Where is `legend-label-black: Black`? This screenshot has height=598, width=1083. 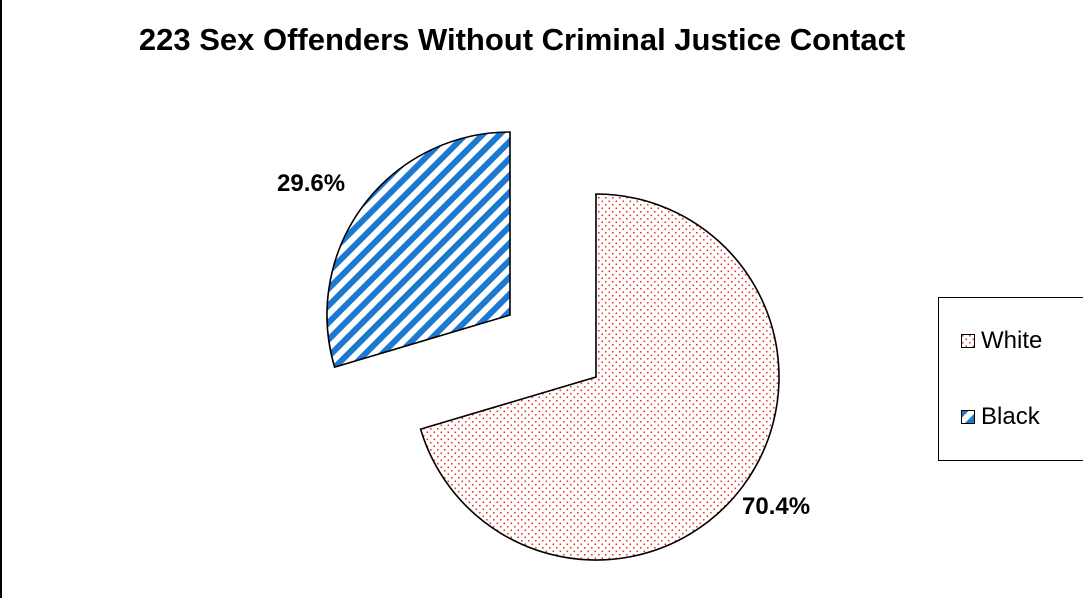
legend-label-black: Black is located at coordinates (1010, 417).